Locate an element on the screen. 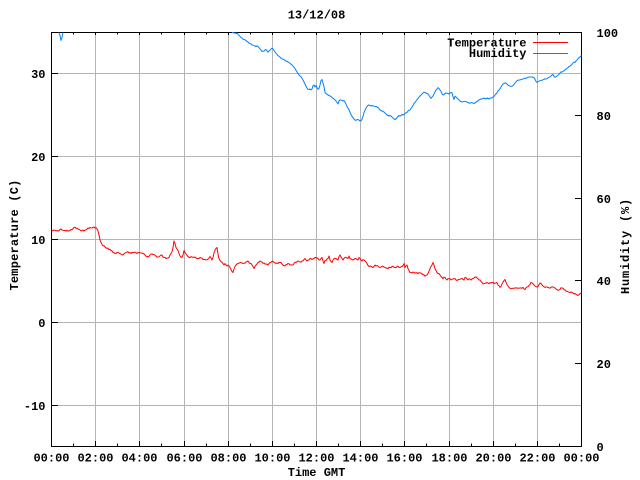  svg-text: 13/12/08 is located at coordinates (317, 16).